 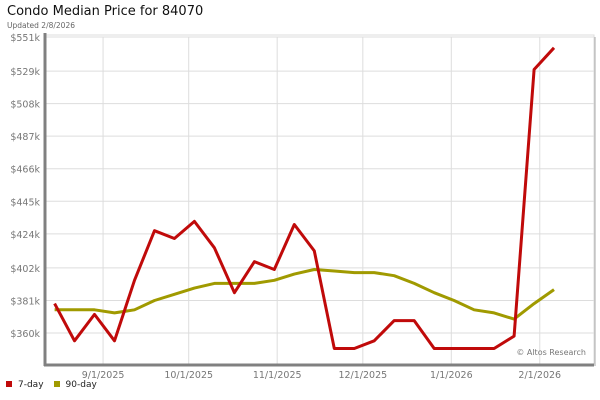 What do you see at coordinates (277, 375) in the screenshot?
I see `x-tick-label: 11/1/2025` at bounding box center [277, 375].